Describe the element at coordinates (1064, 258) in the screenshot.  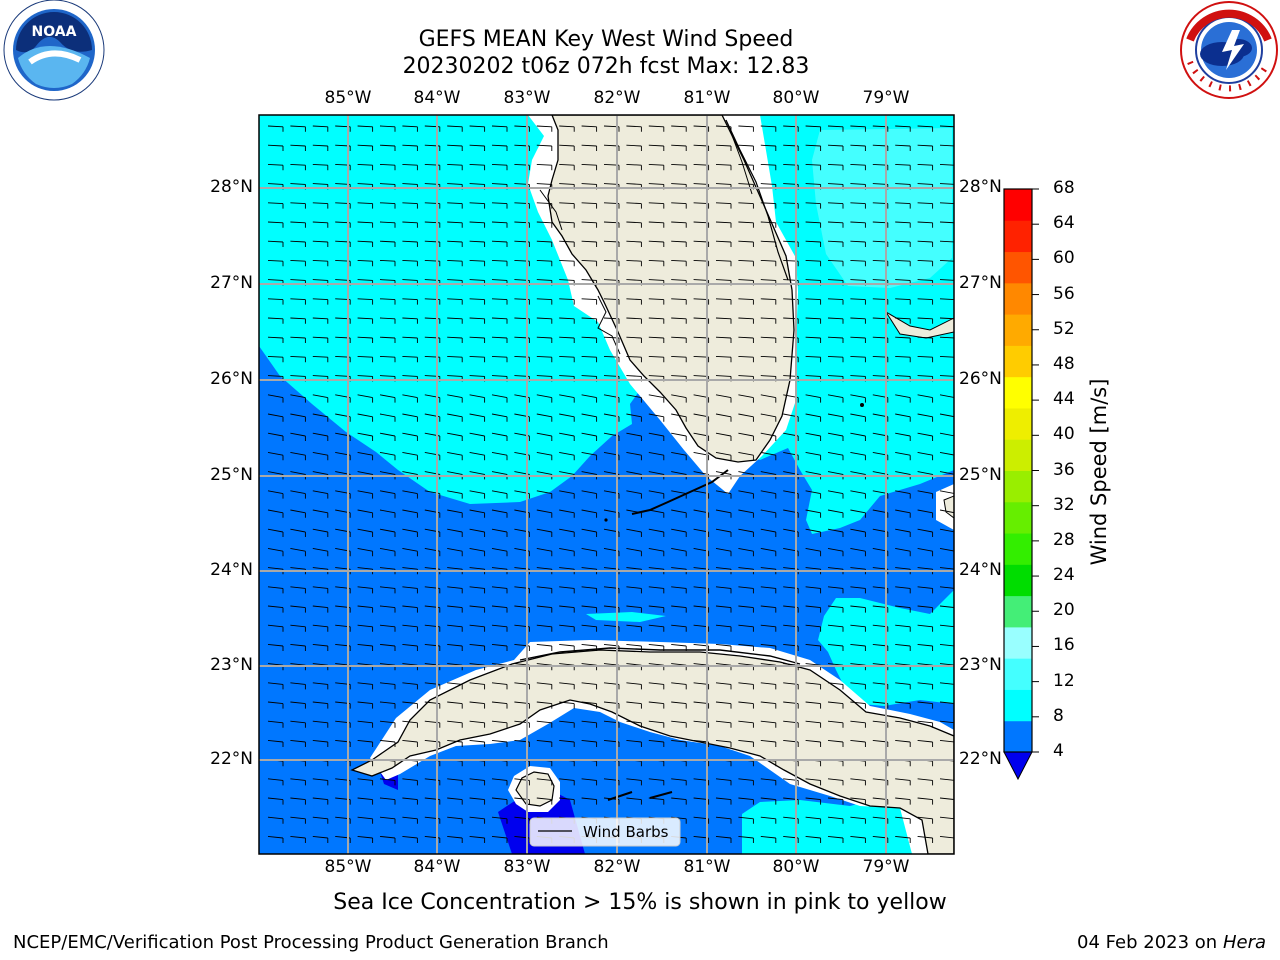
I see `colorbar-tick-label: 60` at that location.